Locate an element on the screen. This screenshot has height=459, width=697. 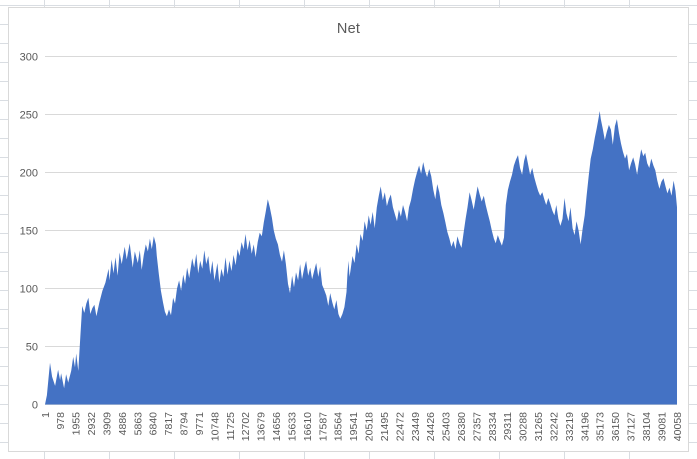
x-axis-label: 34196 is located at coordinates (585, 426).